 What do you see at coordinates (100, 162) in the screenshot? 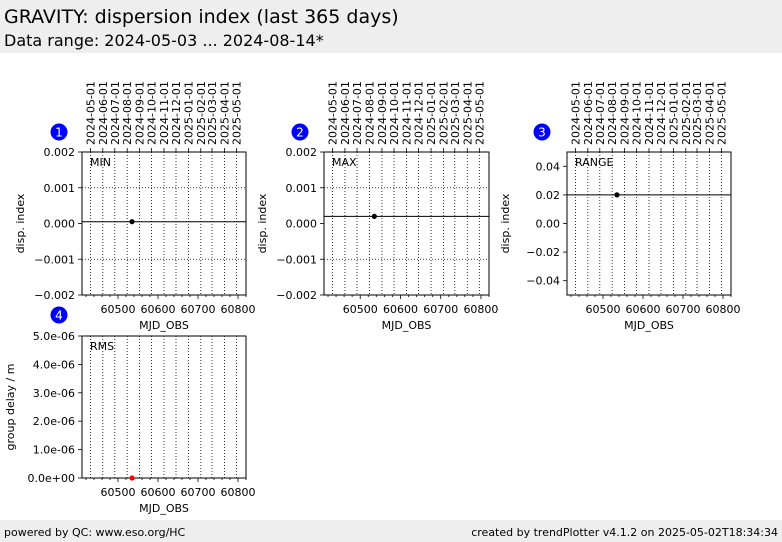
I see `panel-label: MIN` at bounding box center [100, 162].